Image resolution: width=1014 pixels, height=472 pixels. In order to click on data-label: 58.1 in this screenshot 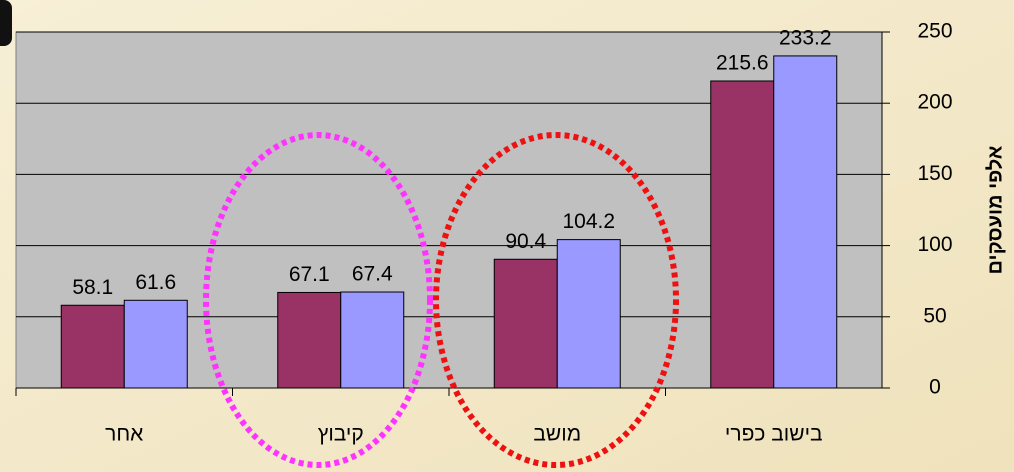, I will do `click(92, 287)`.